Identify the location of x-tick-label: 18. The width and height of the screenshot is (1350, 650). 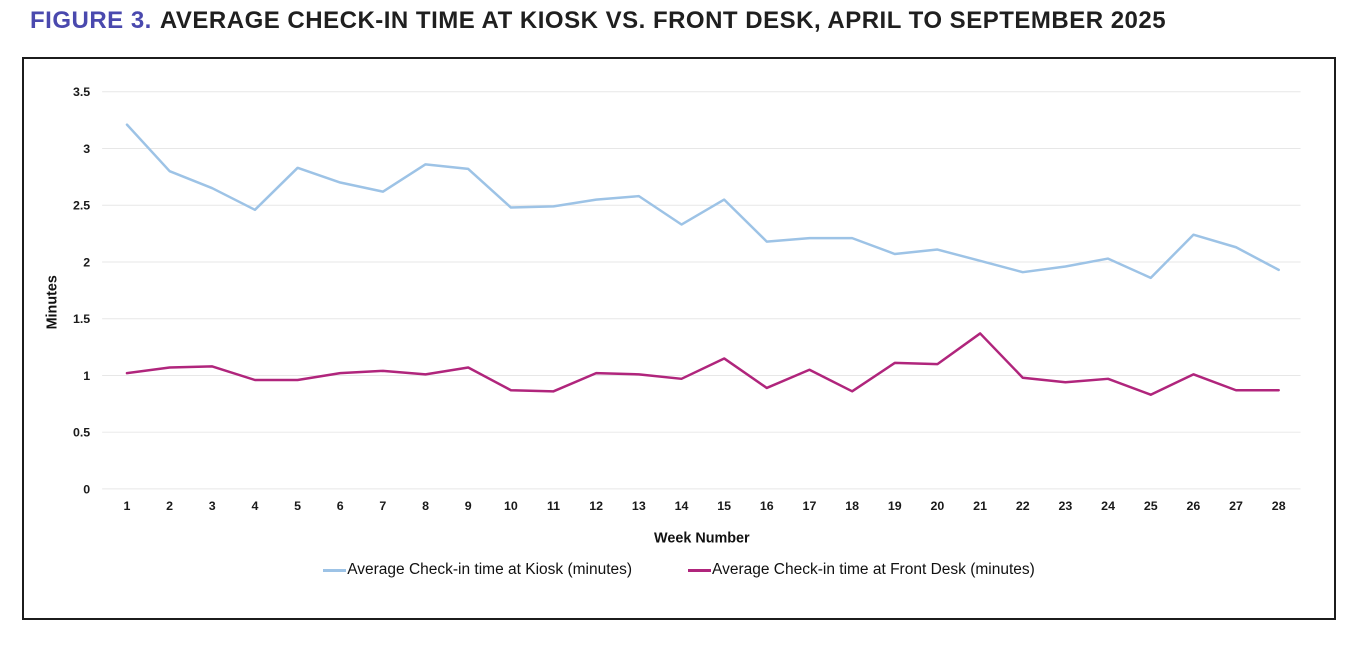
(852, 506).